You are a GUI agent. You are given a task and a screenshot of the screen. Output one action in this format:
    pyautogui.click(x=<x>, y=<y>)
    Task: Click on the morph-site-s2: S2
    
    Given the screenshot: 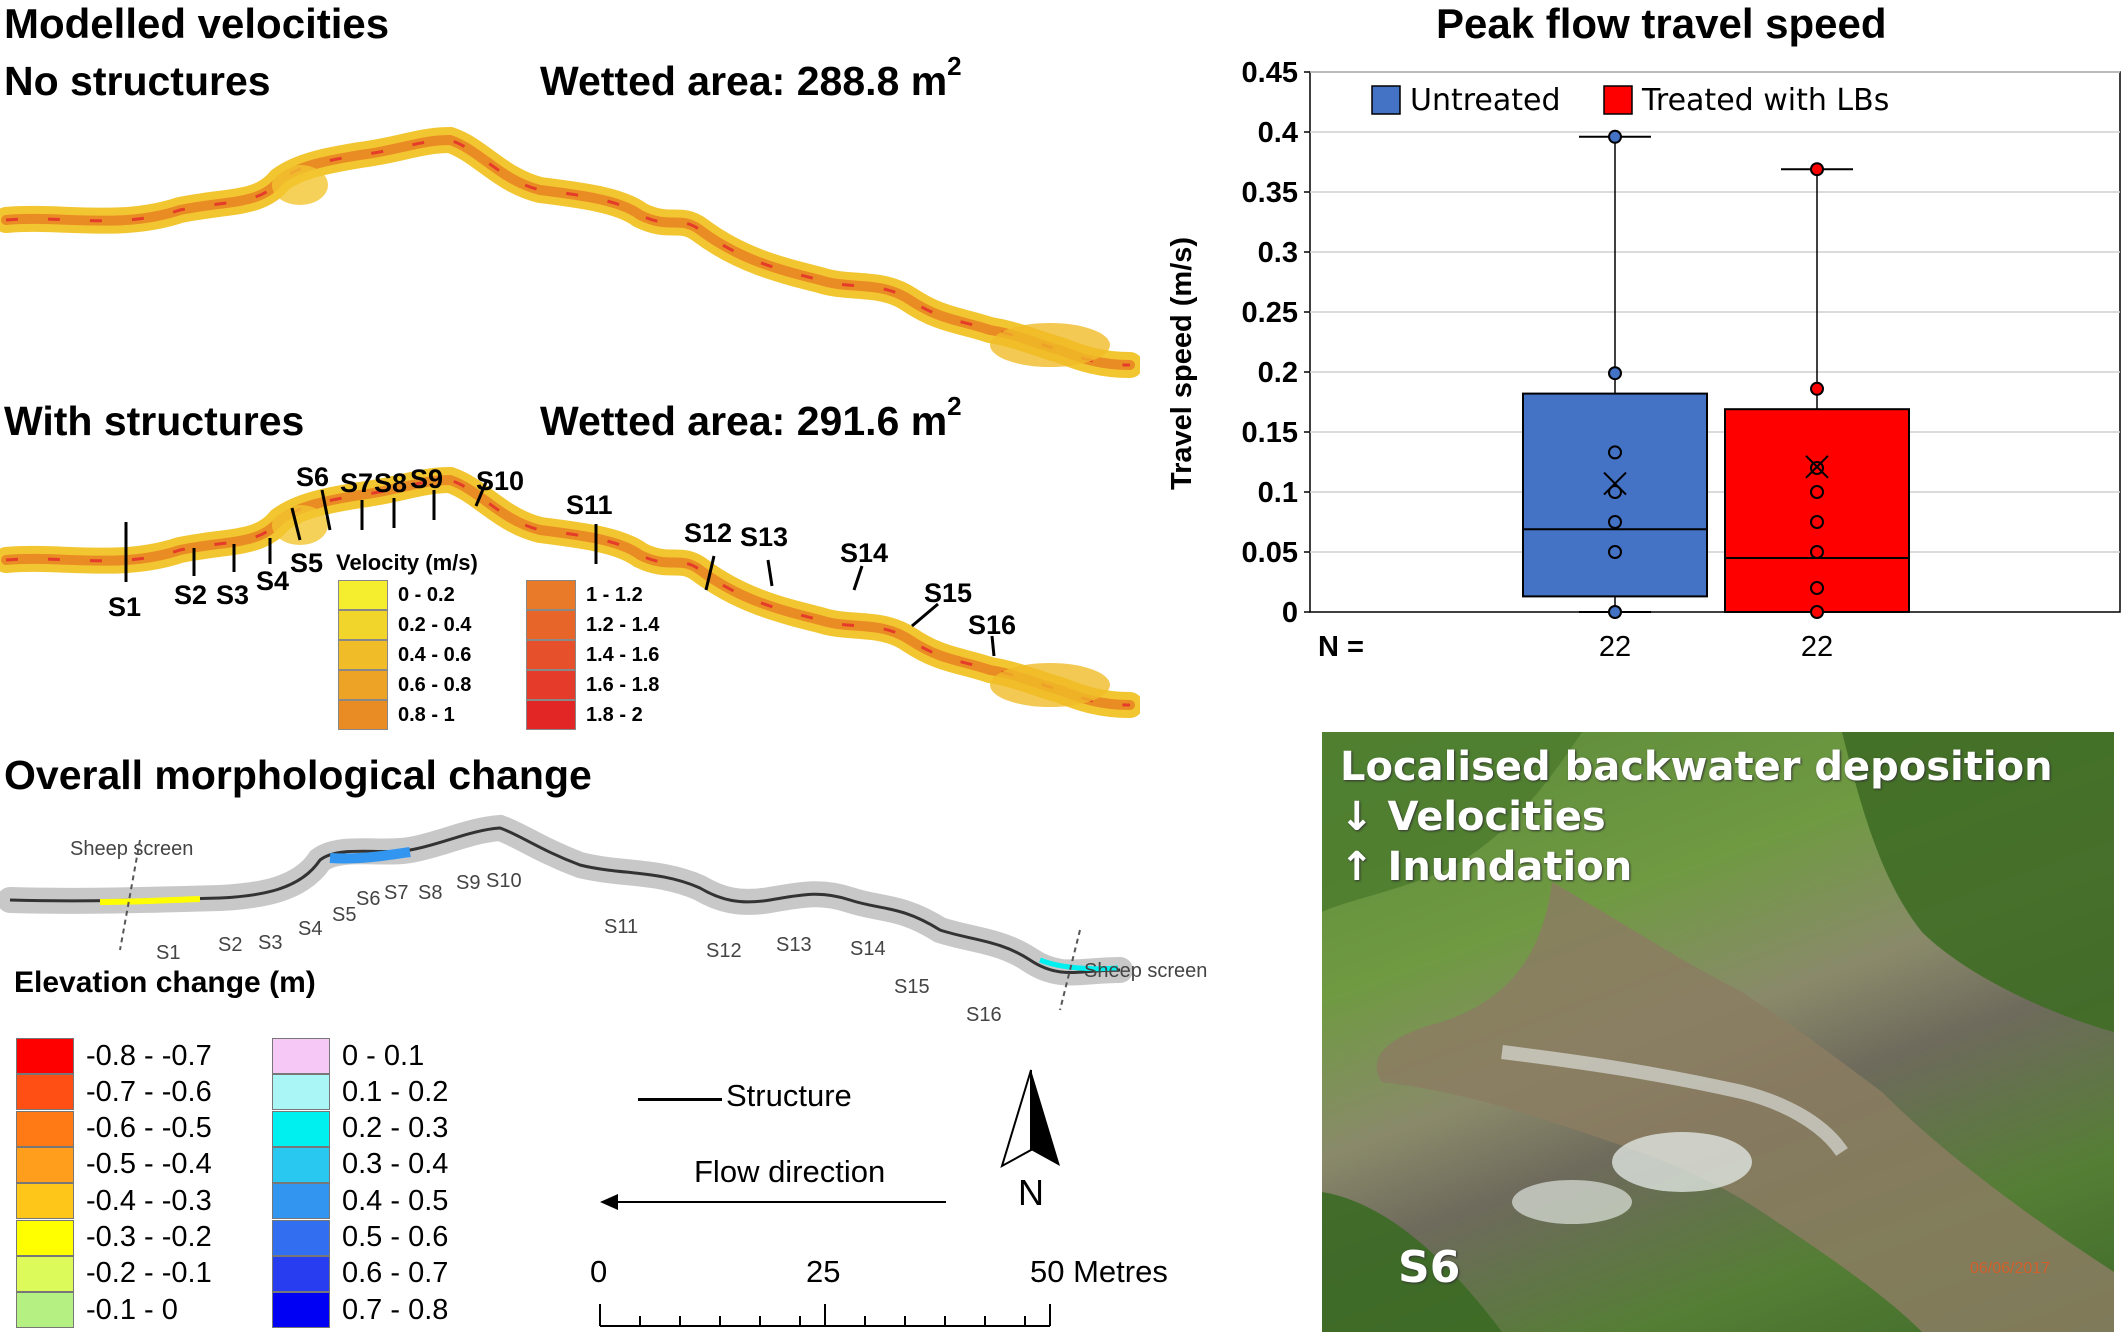 What is the action you would take?
    pyautogui.click(x=230, y=945)
    